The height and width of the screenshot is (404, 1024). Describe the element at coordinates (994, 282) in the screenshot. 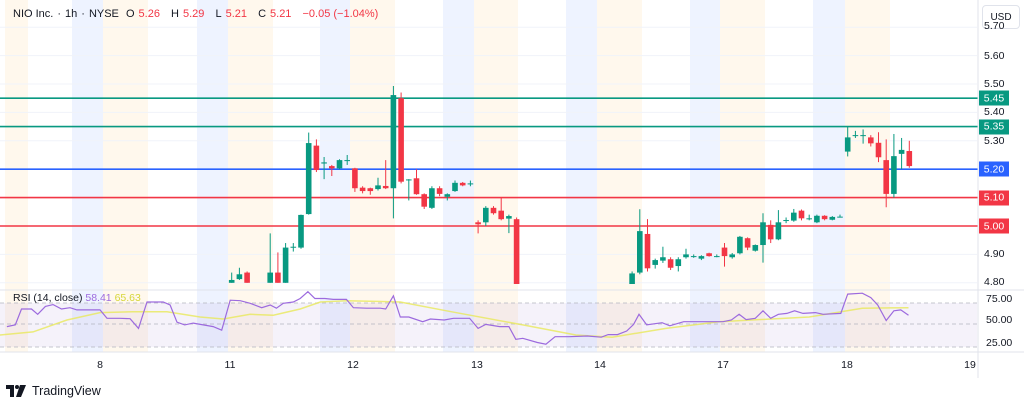

I see `price-tick: 4.80` at that location.